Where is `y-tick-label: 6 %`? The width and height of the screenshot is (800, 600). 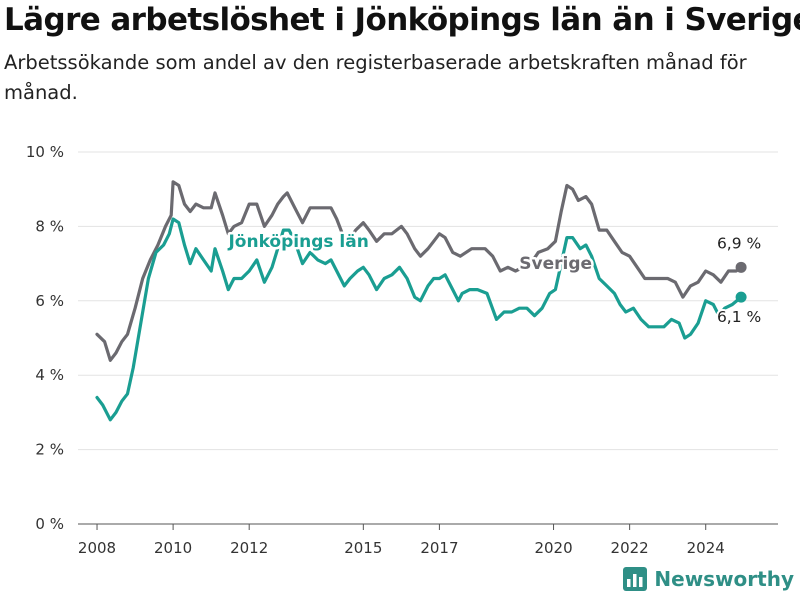 y-tick-label: 6 % is located at coordinates (49, 301).